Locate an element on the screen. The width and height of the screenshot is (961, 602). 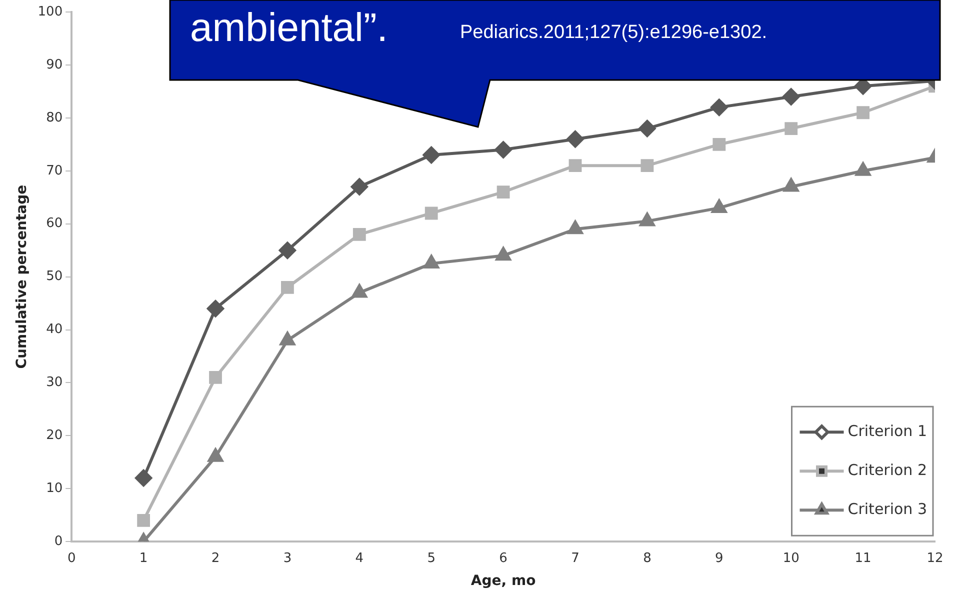
y-axis-title: Cumulative percentage is located at coordinates (22, 276).